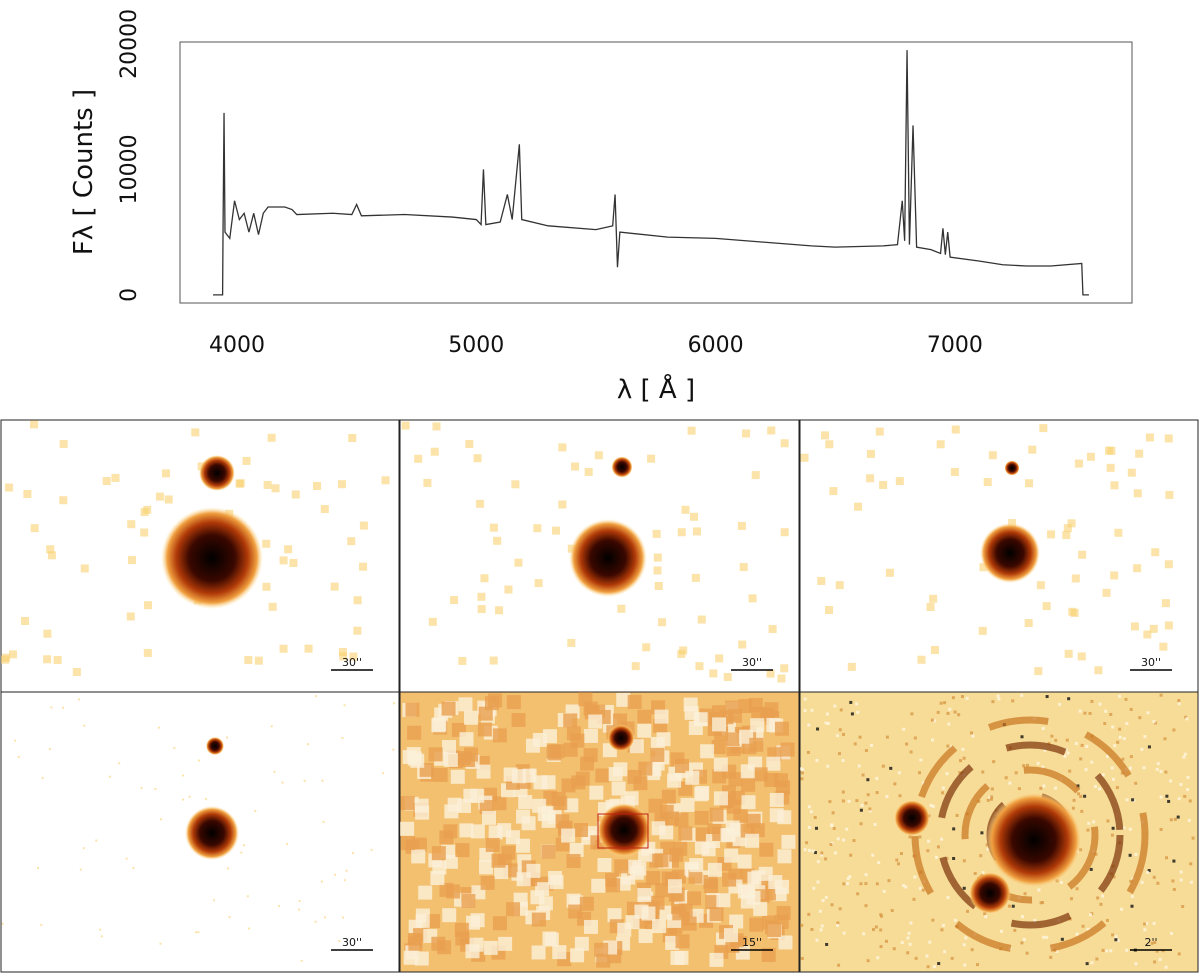 The height and width of the screenshot is (980, 1200). What do you see at coordinates (999, 832) in the screenshot?
I see `image-panel: 2''` at bounding box center [999, 832].